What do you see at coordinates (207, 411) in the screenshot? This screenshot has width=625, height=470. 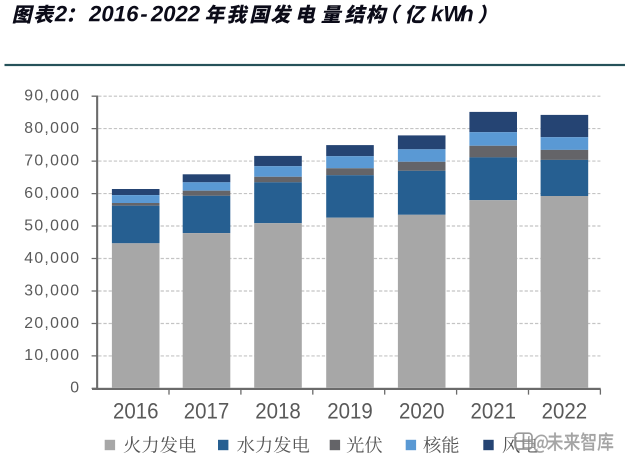 I see `svg-text: 2017` at bounding box center [207, 411].